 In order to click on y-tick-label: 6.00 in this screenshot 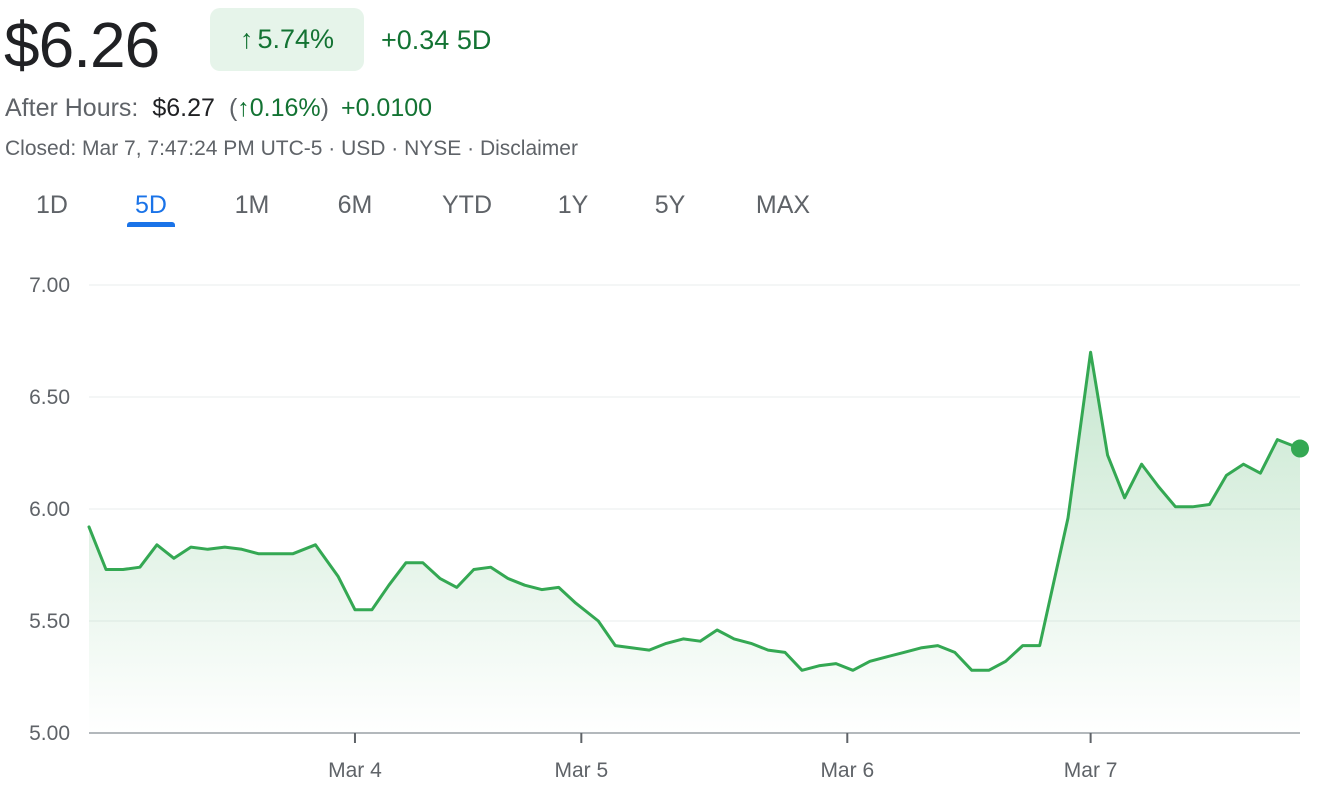, I will do `click(49, 509)`.